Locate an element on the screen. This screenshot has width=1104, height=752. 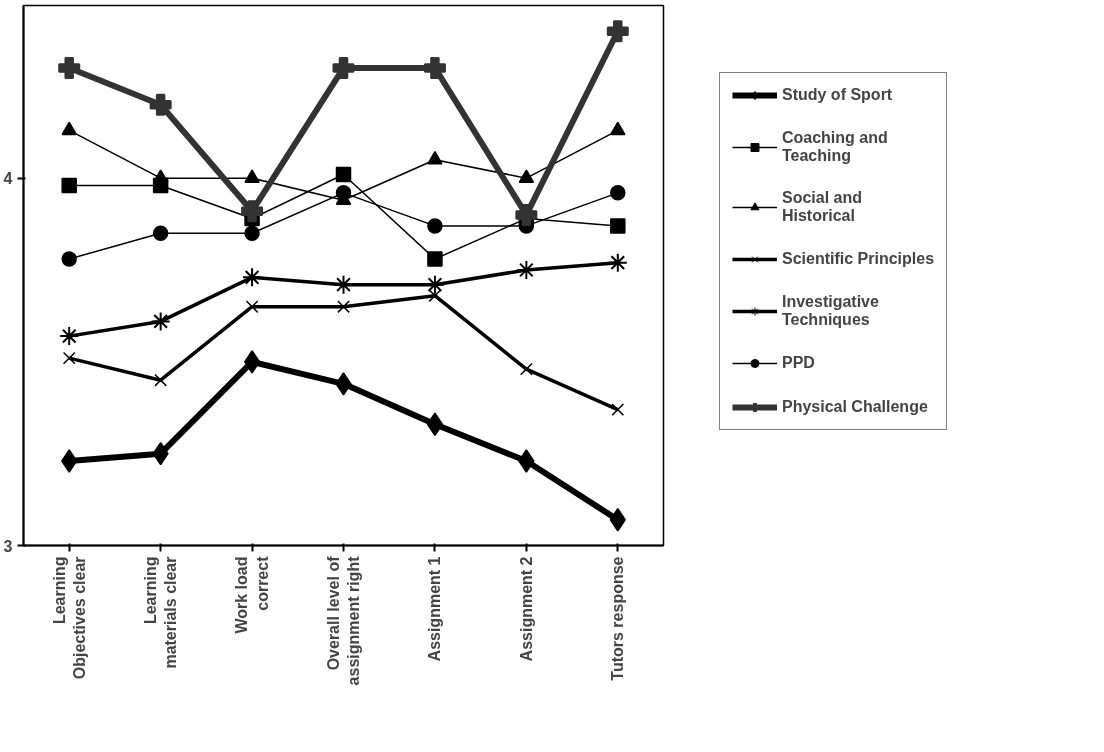
y-tick-label: 3 is located at coordinates (8, 546).